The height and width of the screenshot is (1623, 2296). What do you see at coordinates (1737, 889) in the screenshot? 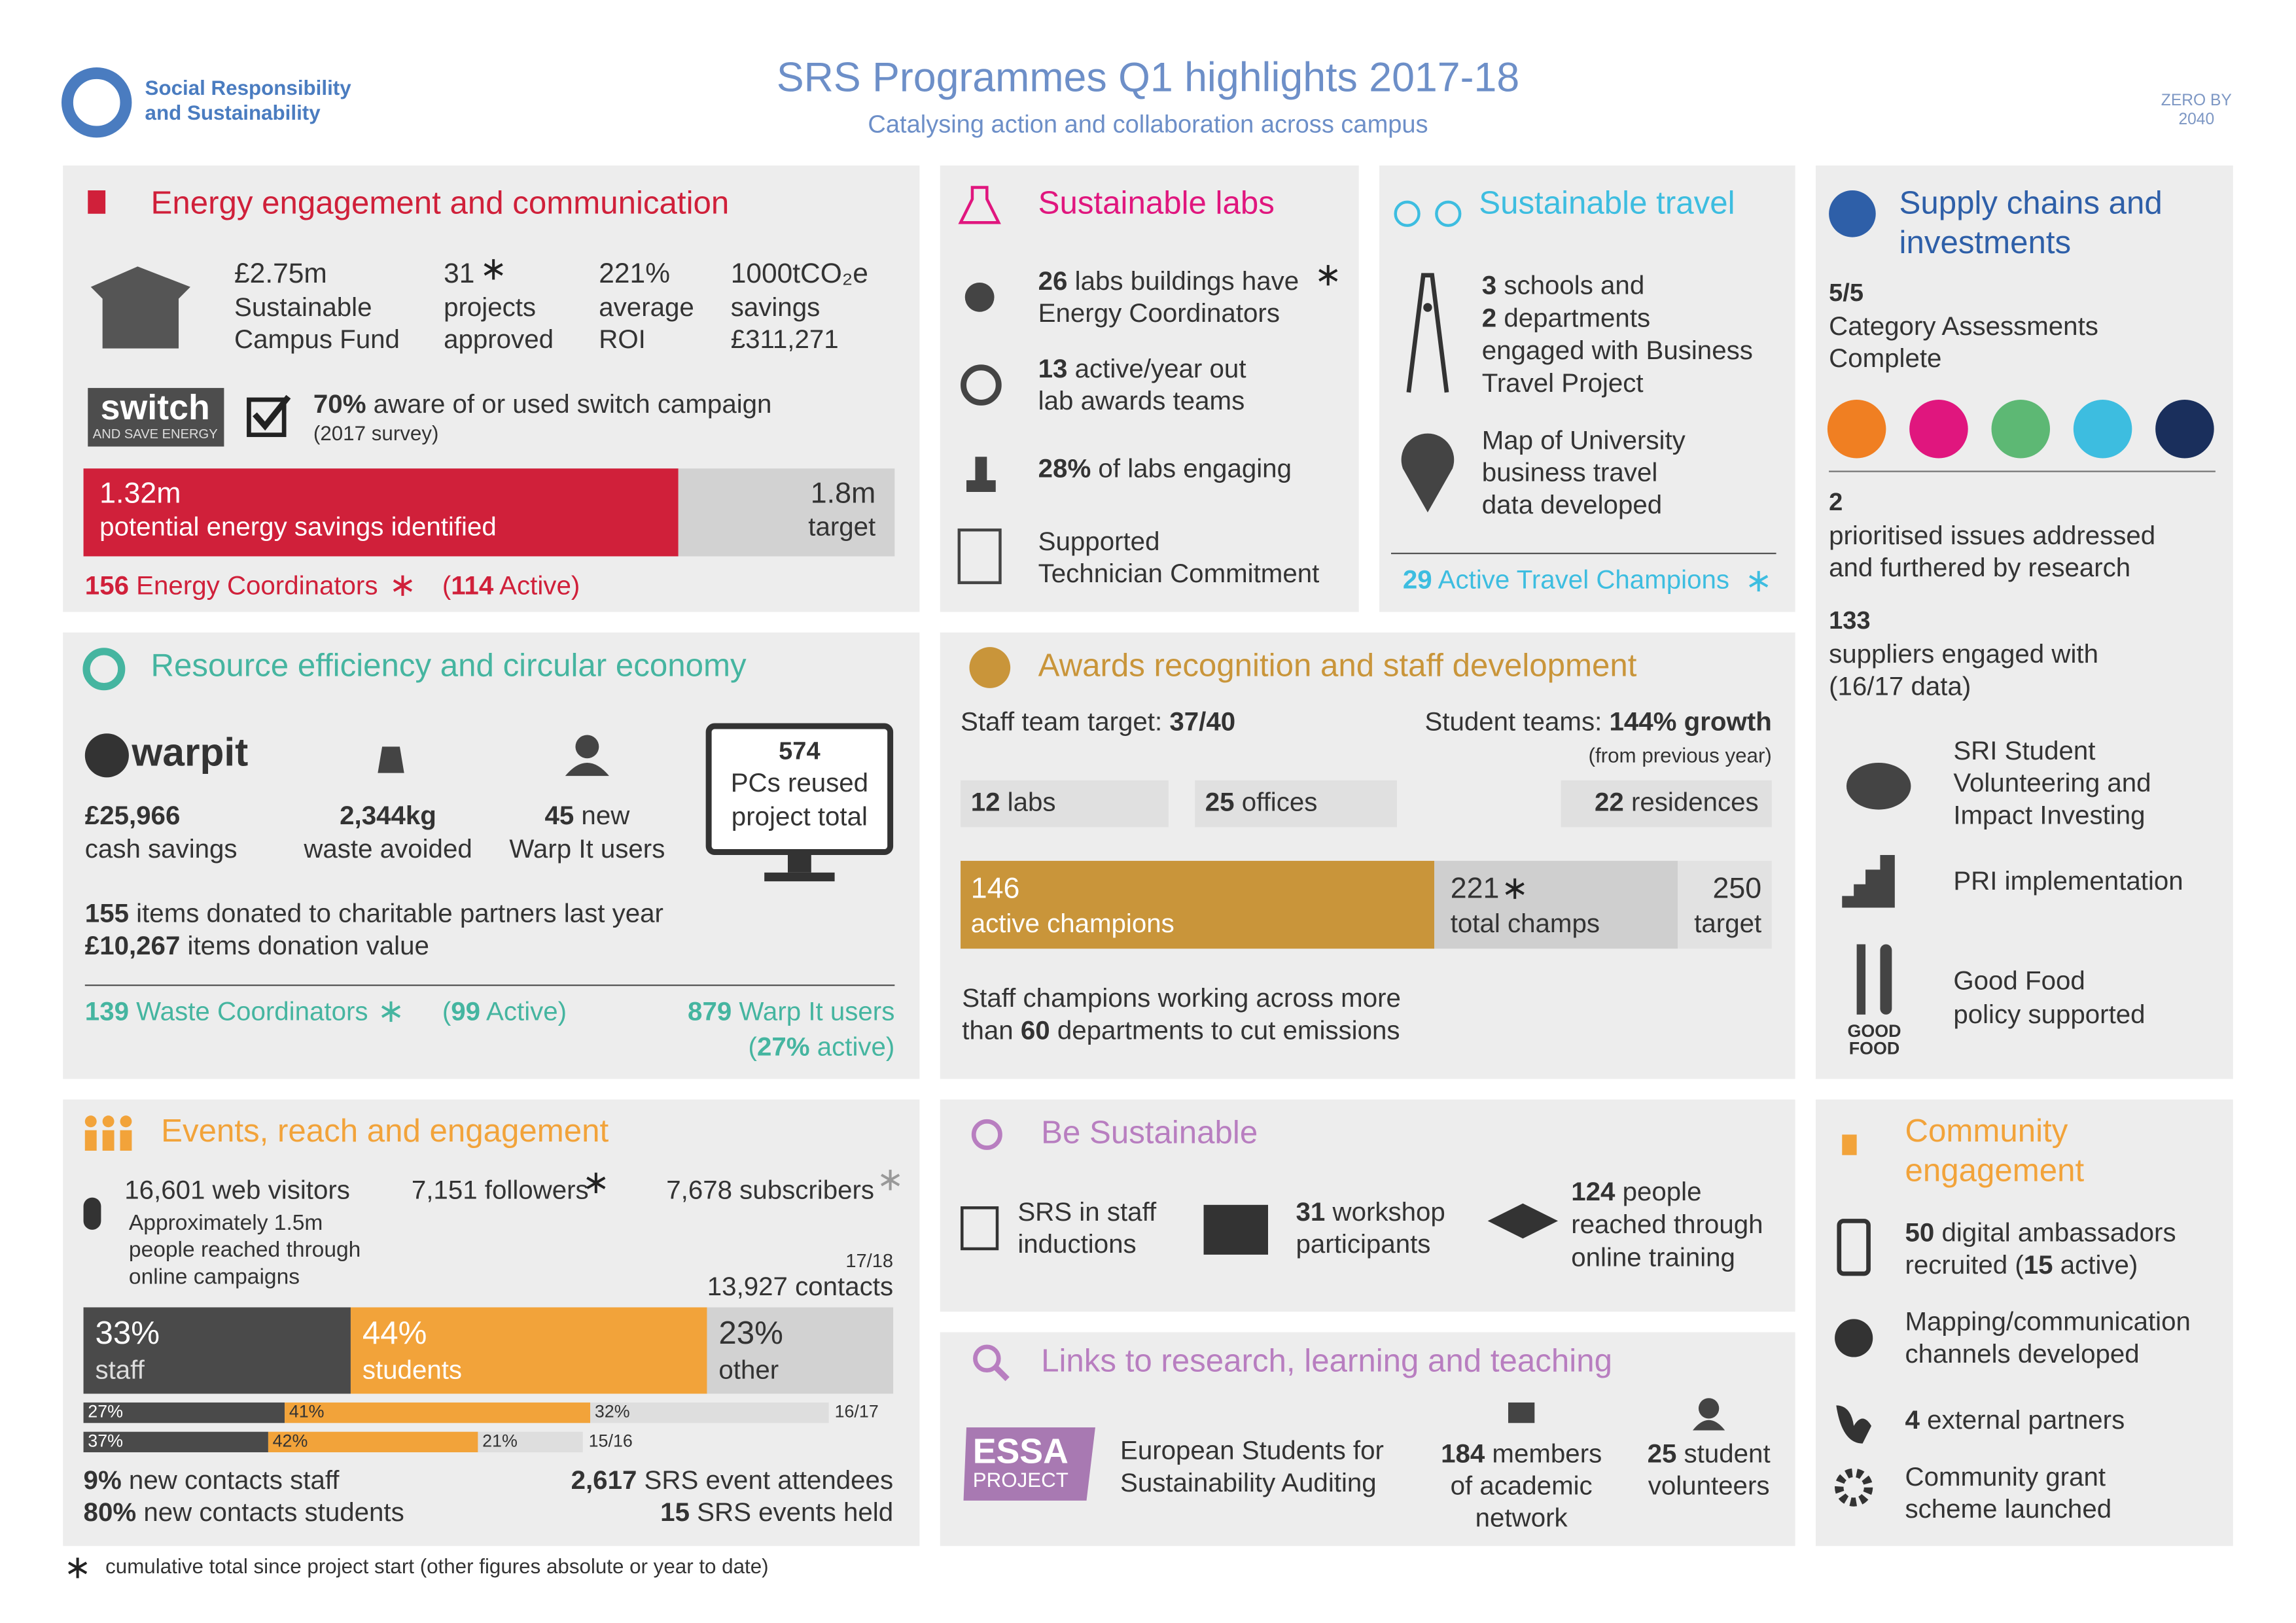
I see `text: 250` at bounding box center [1737, 889].